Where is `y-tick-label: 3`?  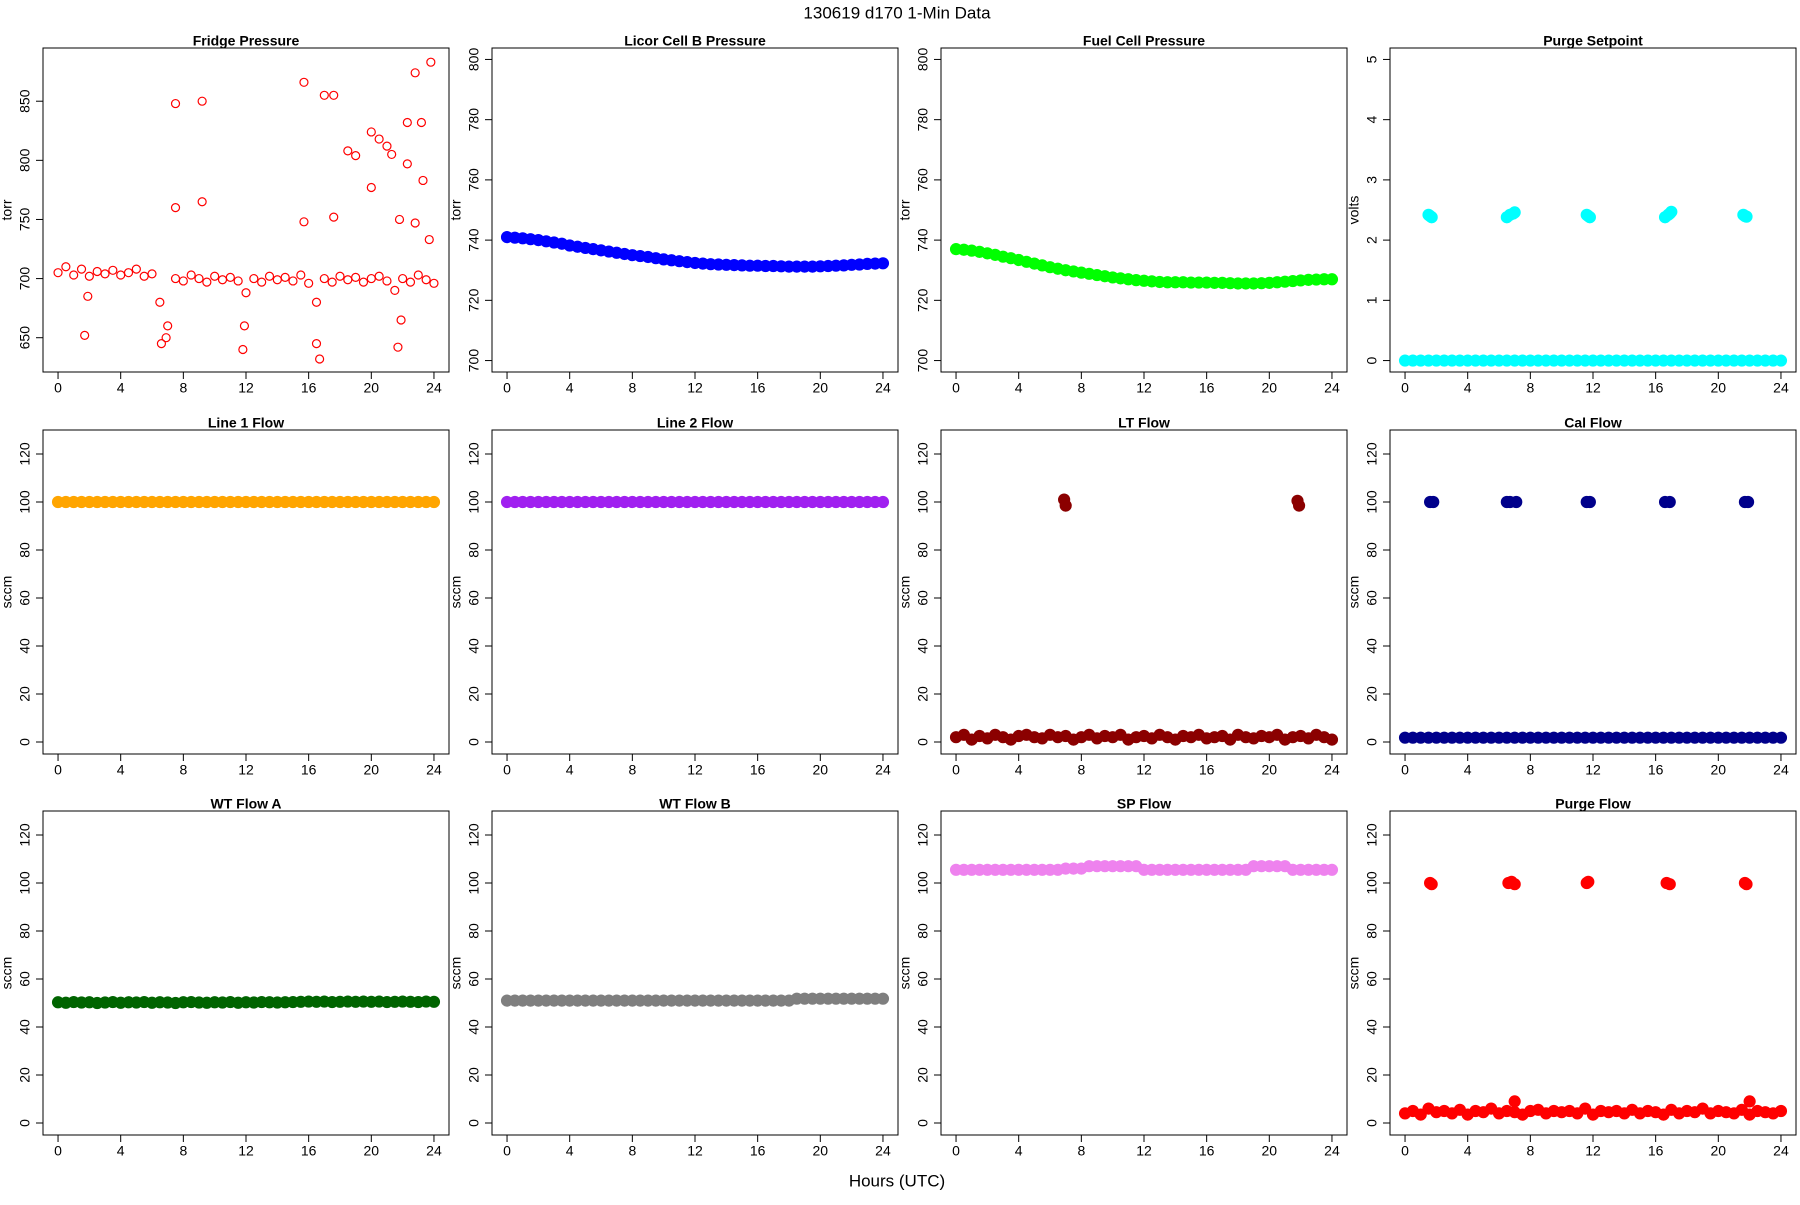 y-tick-label: 3 is located at coordinates (1372, 180).